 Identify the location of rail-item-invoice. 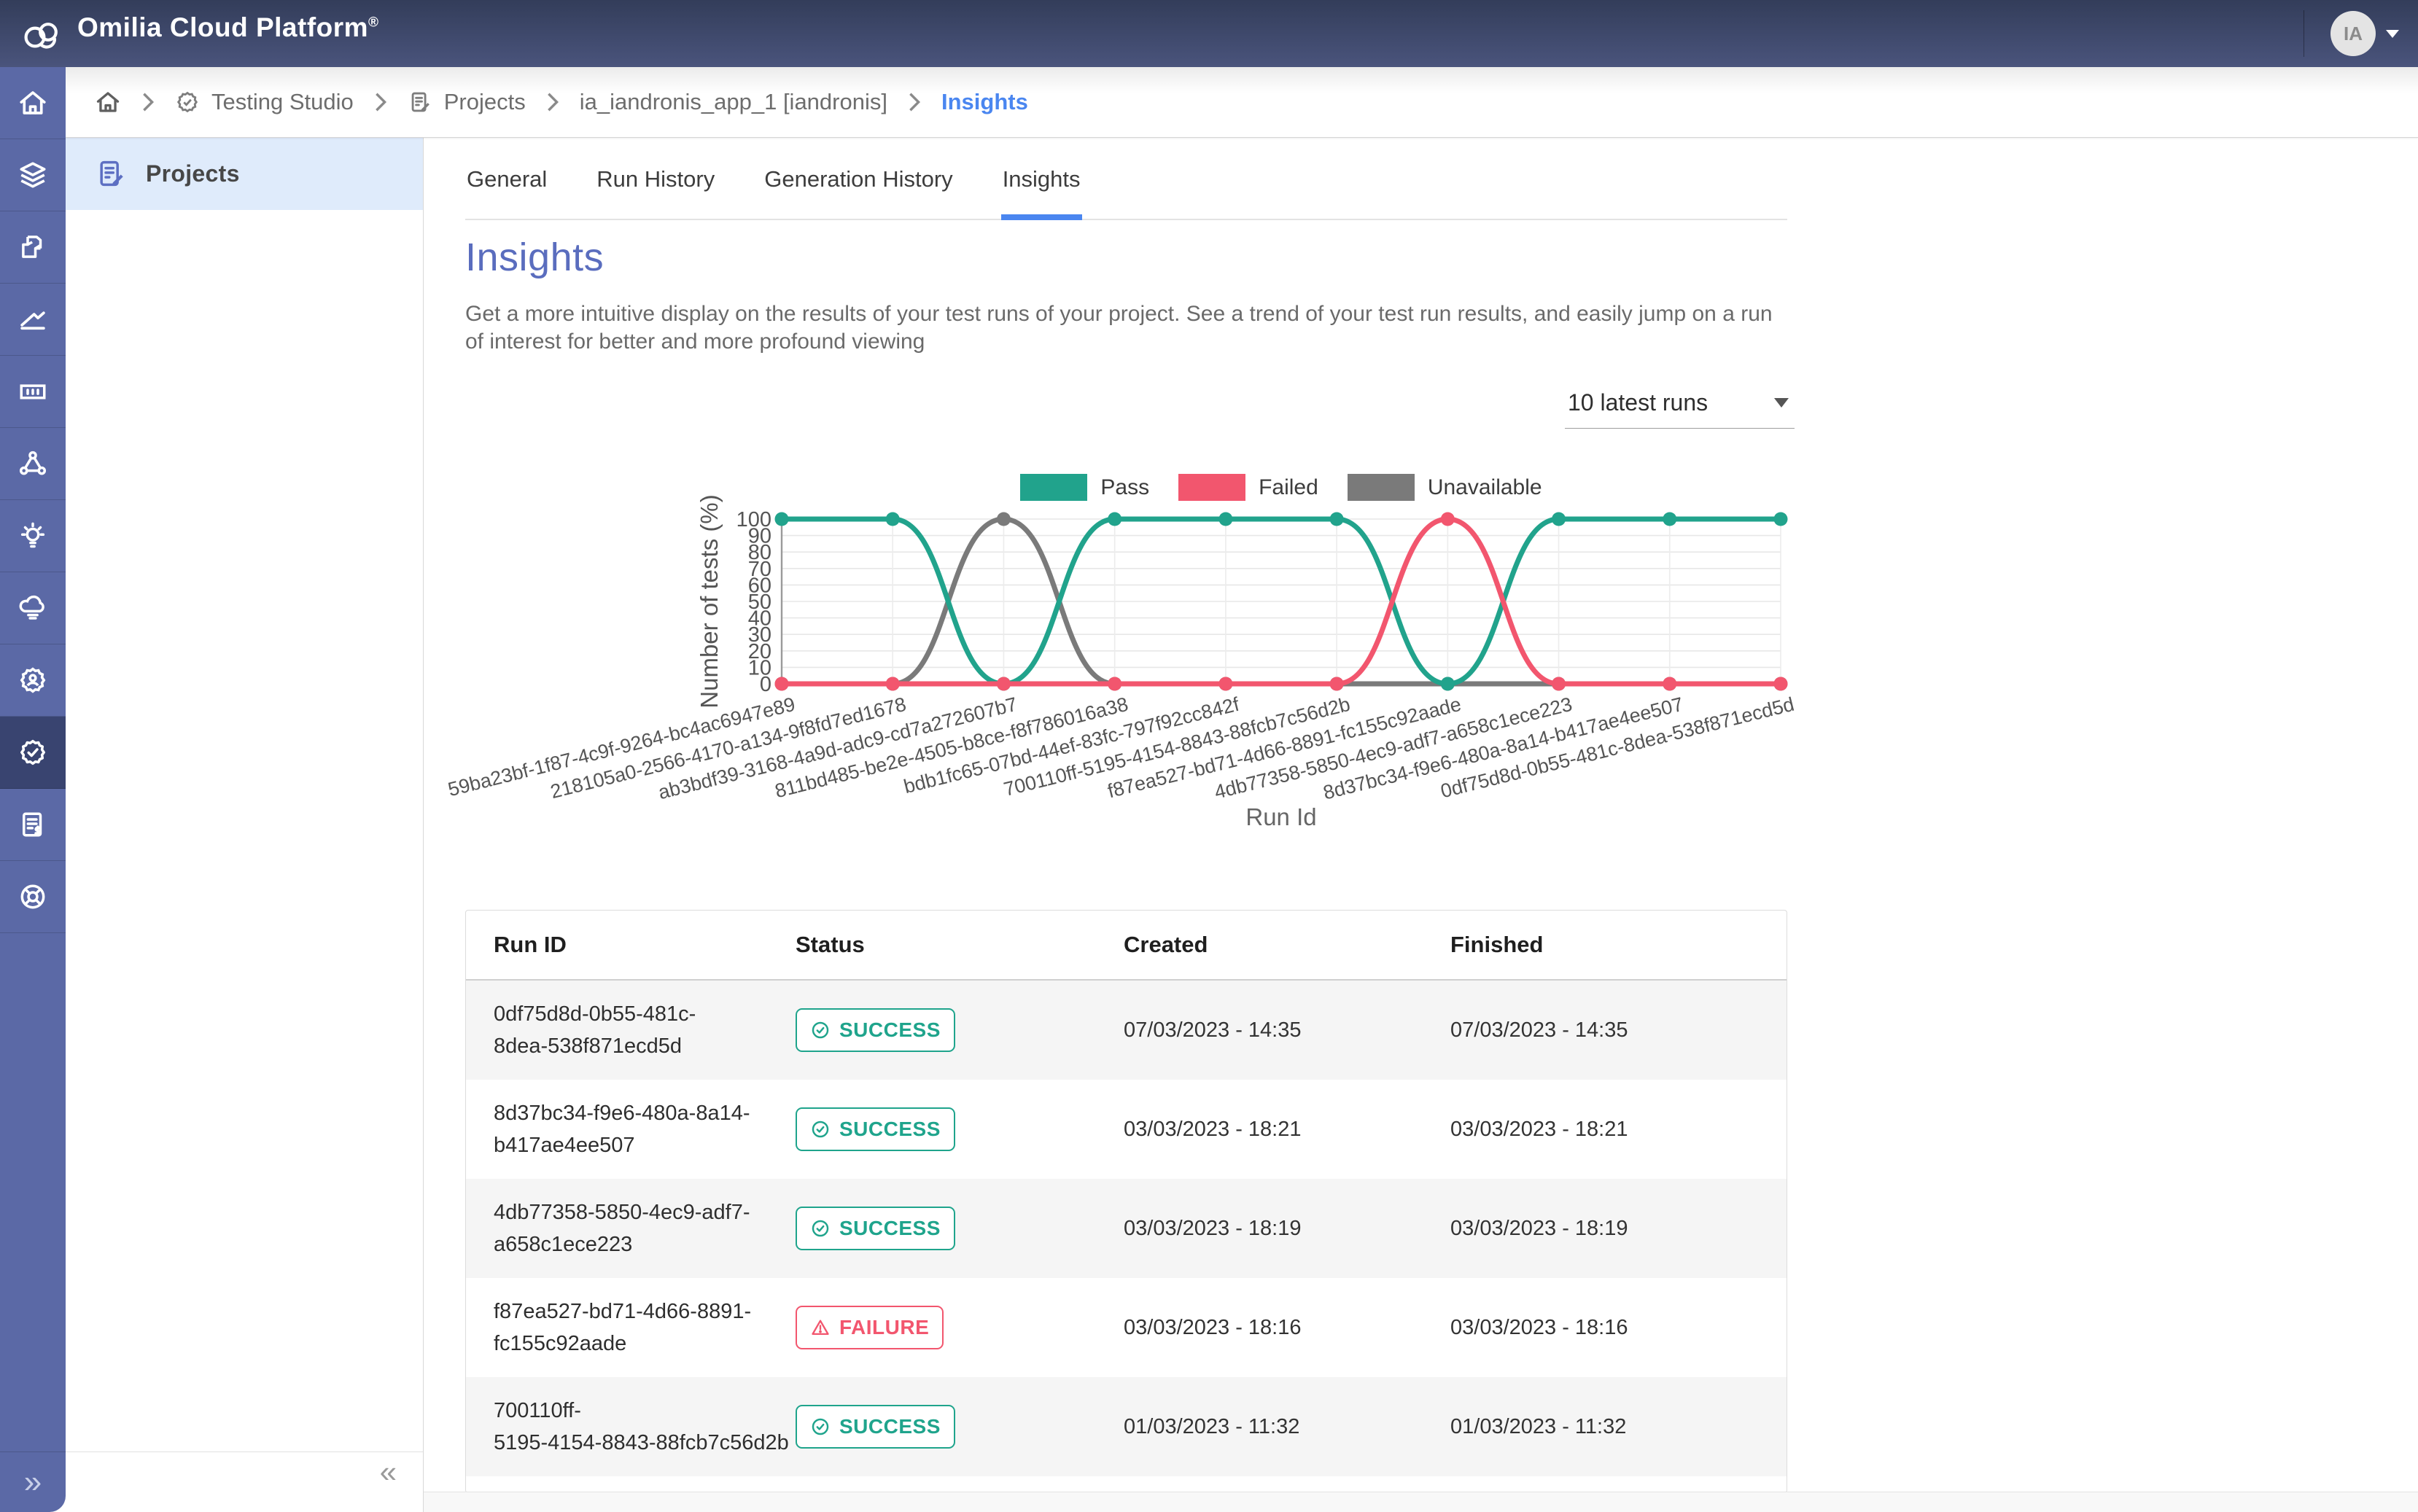
(33, 825).